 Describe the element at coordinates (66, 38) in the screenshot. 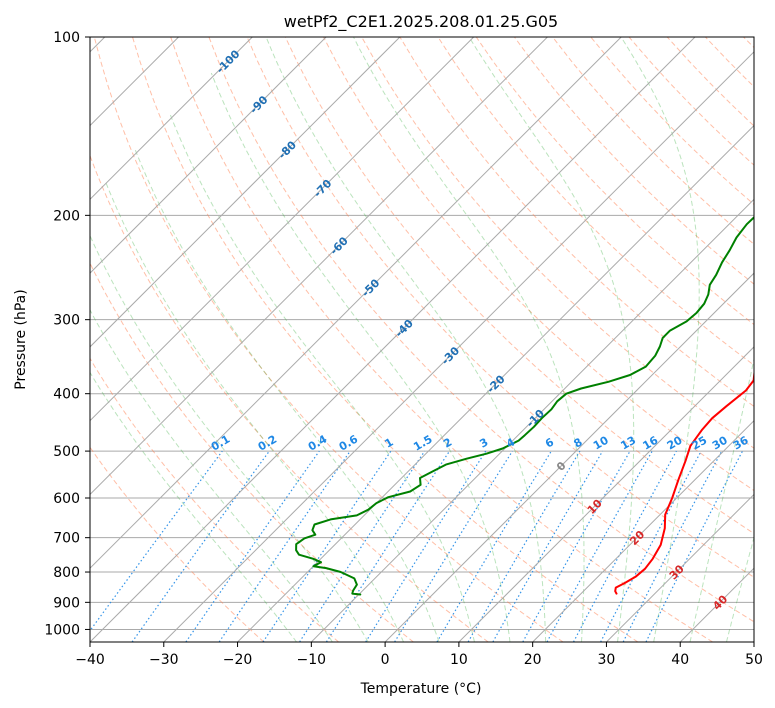

I see `y-tick-label: 100` at that location.